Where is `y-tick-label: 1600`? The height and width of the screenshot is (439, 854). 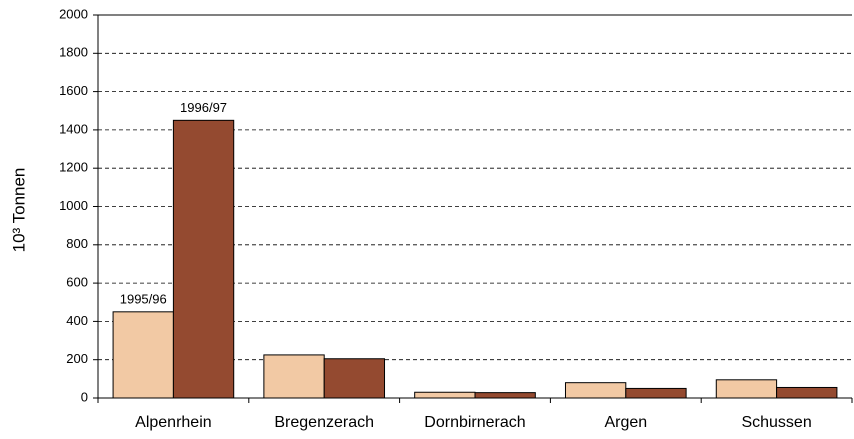
y-tick-label: 1600 is located at coordinates (73, 90).